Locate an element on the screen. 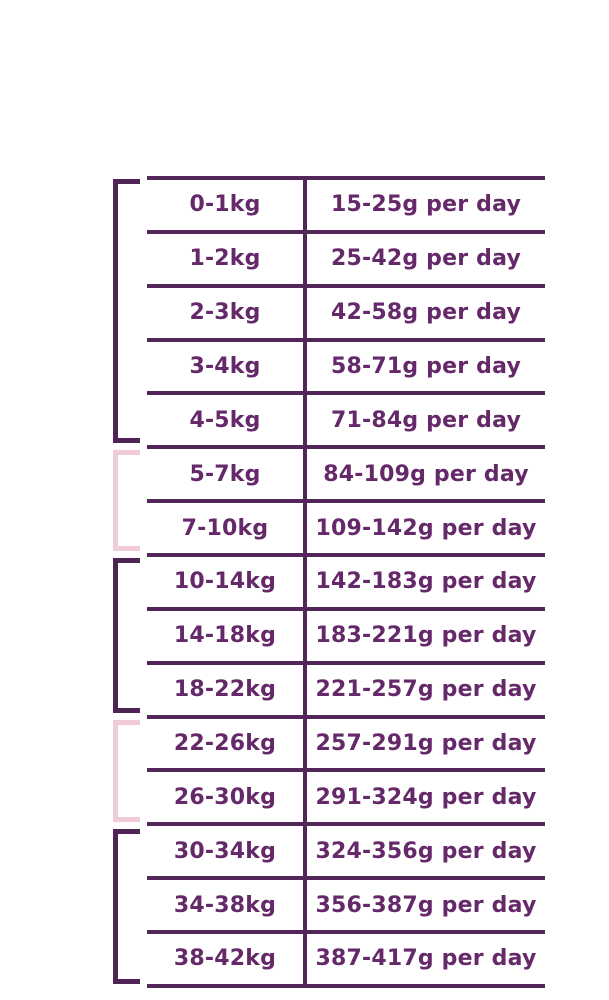 Image resolution: width=609 pixels, height=1000 pixels. weight-range-cell: 22-26kg is located at coordinates (227, 743).